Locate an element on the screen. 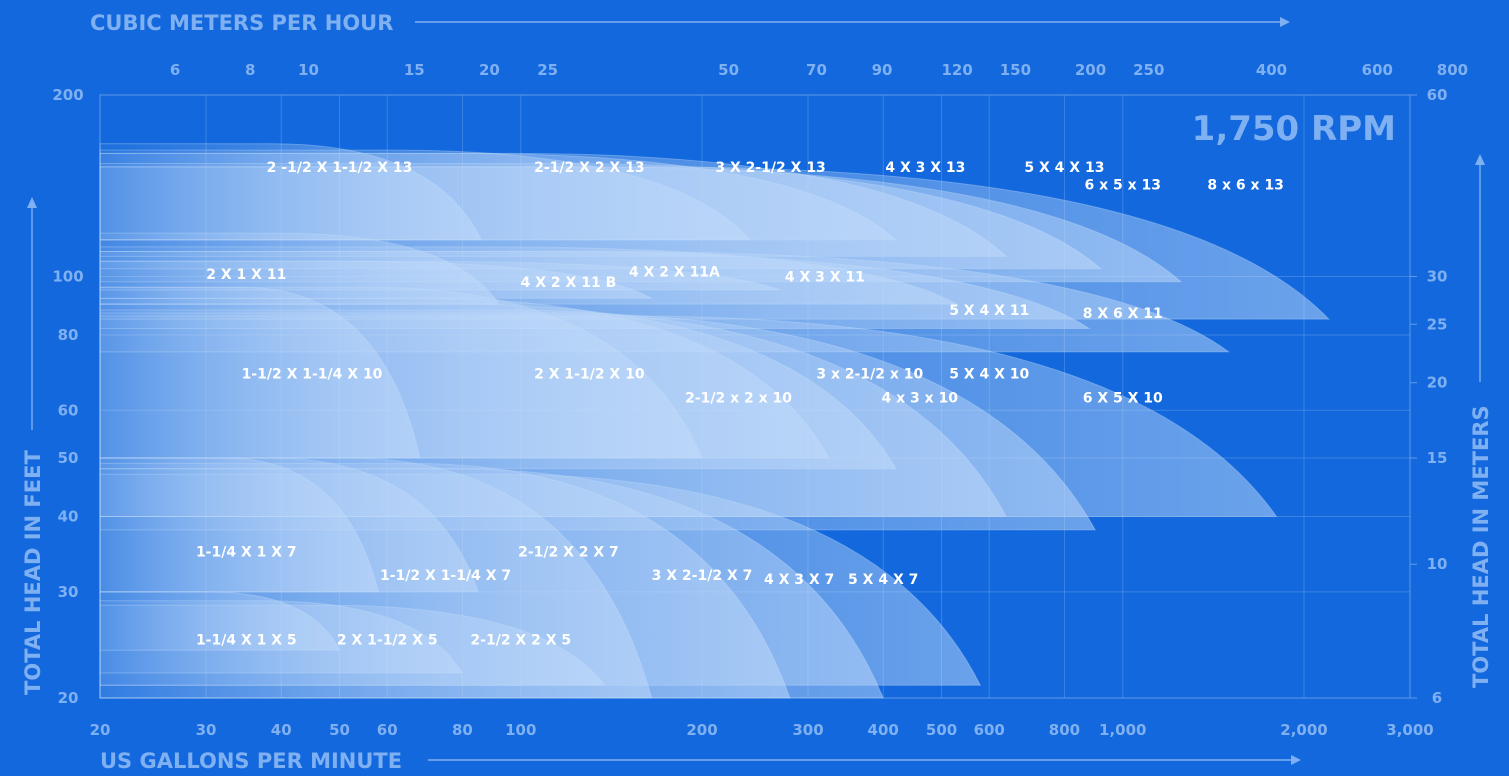  x2-tick-label: 800 is located at coordinates (1452, 70).